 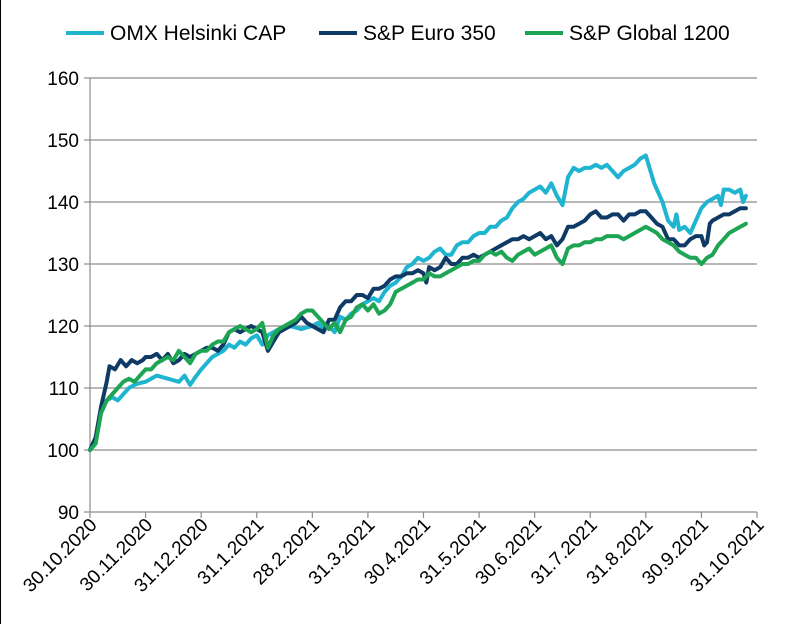 I want to click on legend-label: S&P Euro 350, so click(x=429, y=33).